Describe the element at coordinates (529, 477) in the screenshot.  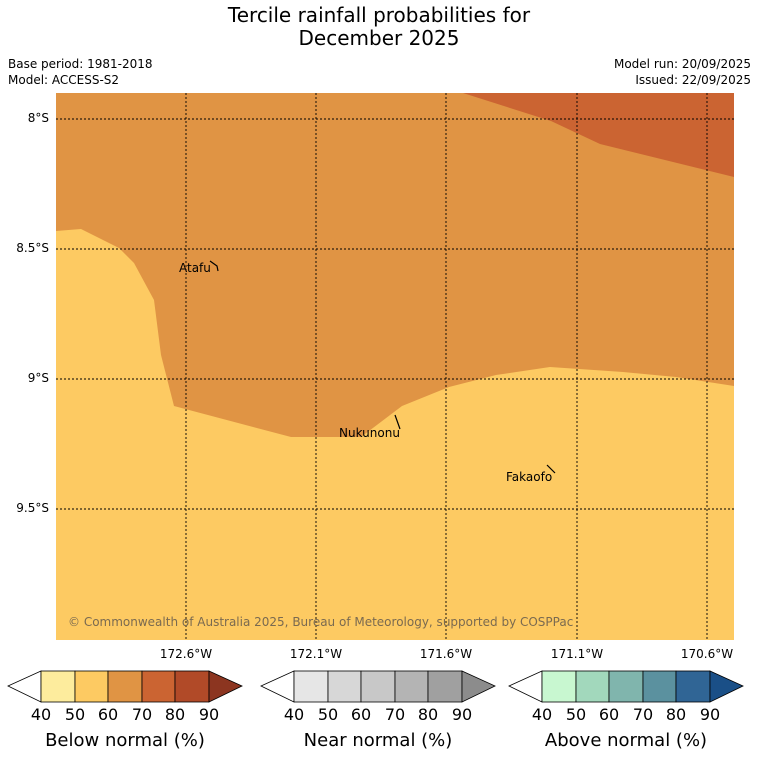
I see `place-fakaofo: Fakaofo` at that location.